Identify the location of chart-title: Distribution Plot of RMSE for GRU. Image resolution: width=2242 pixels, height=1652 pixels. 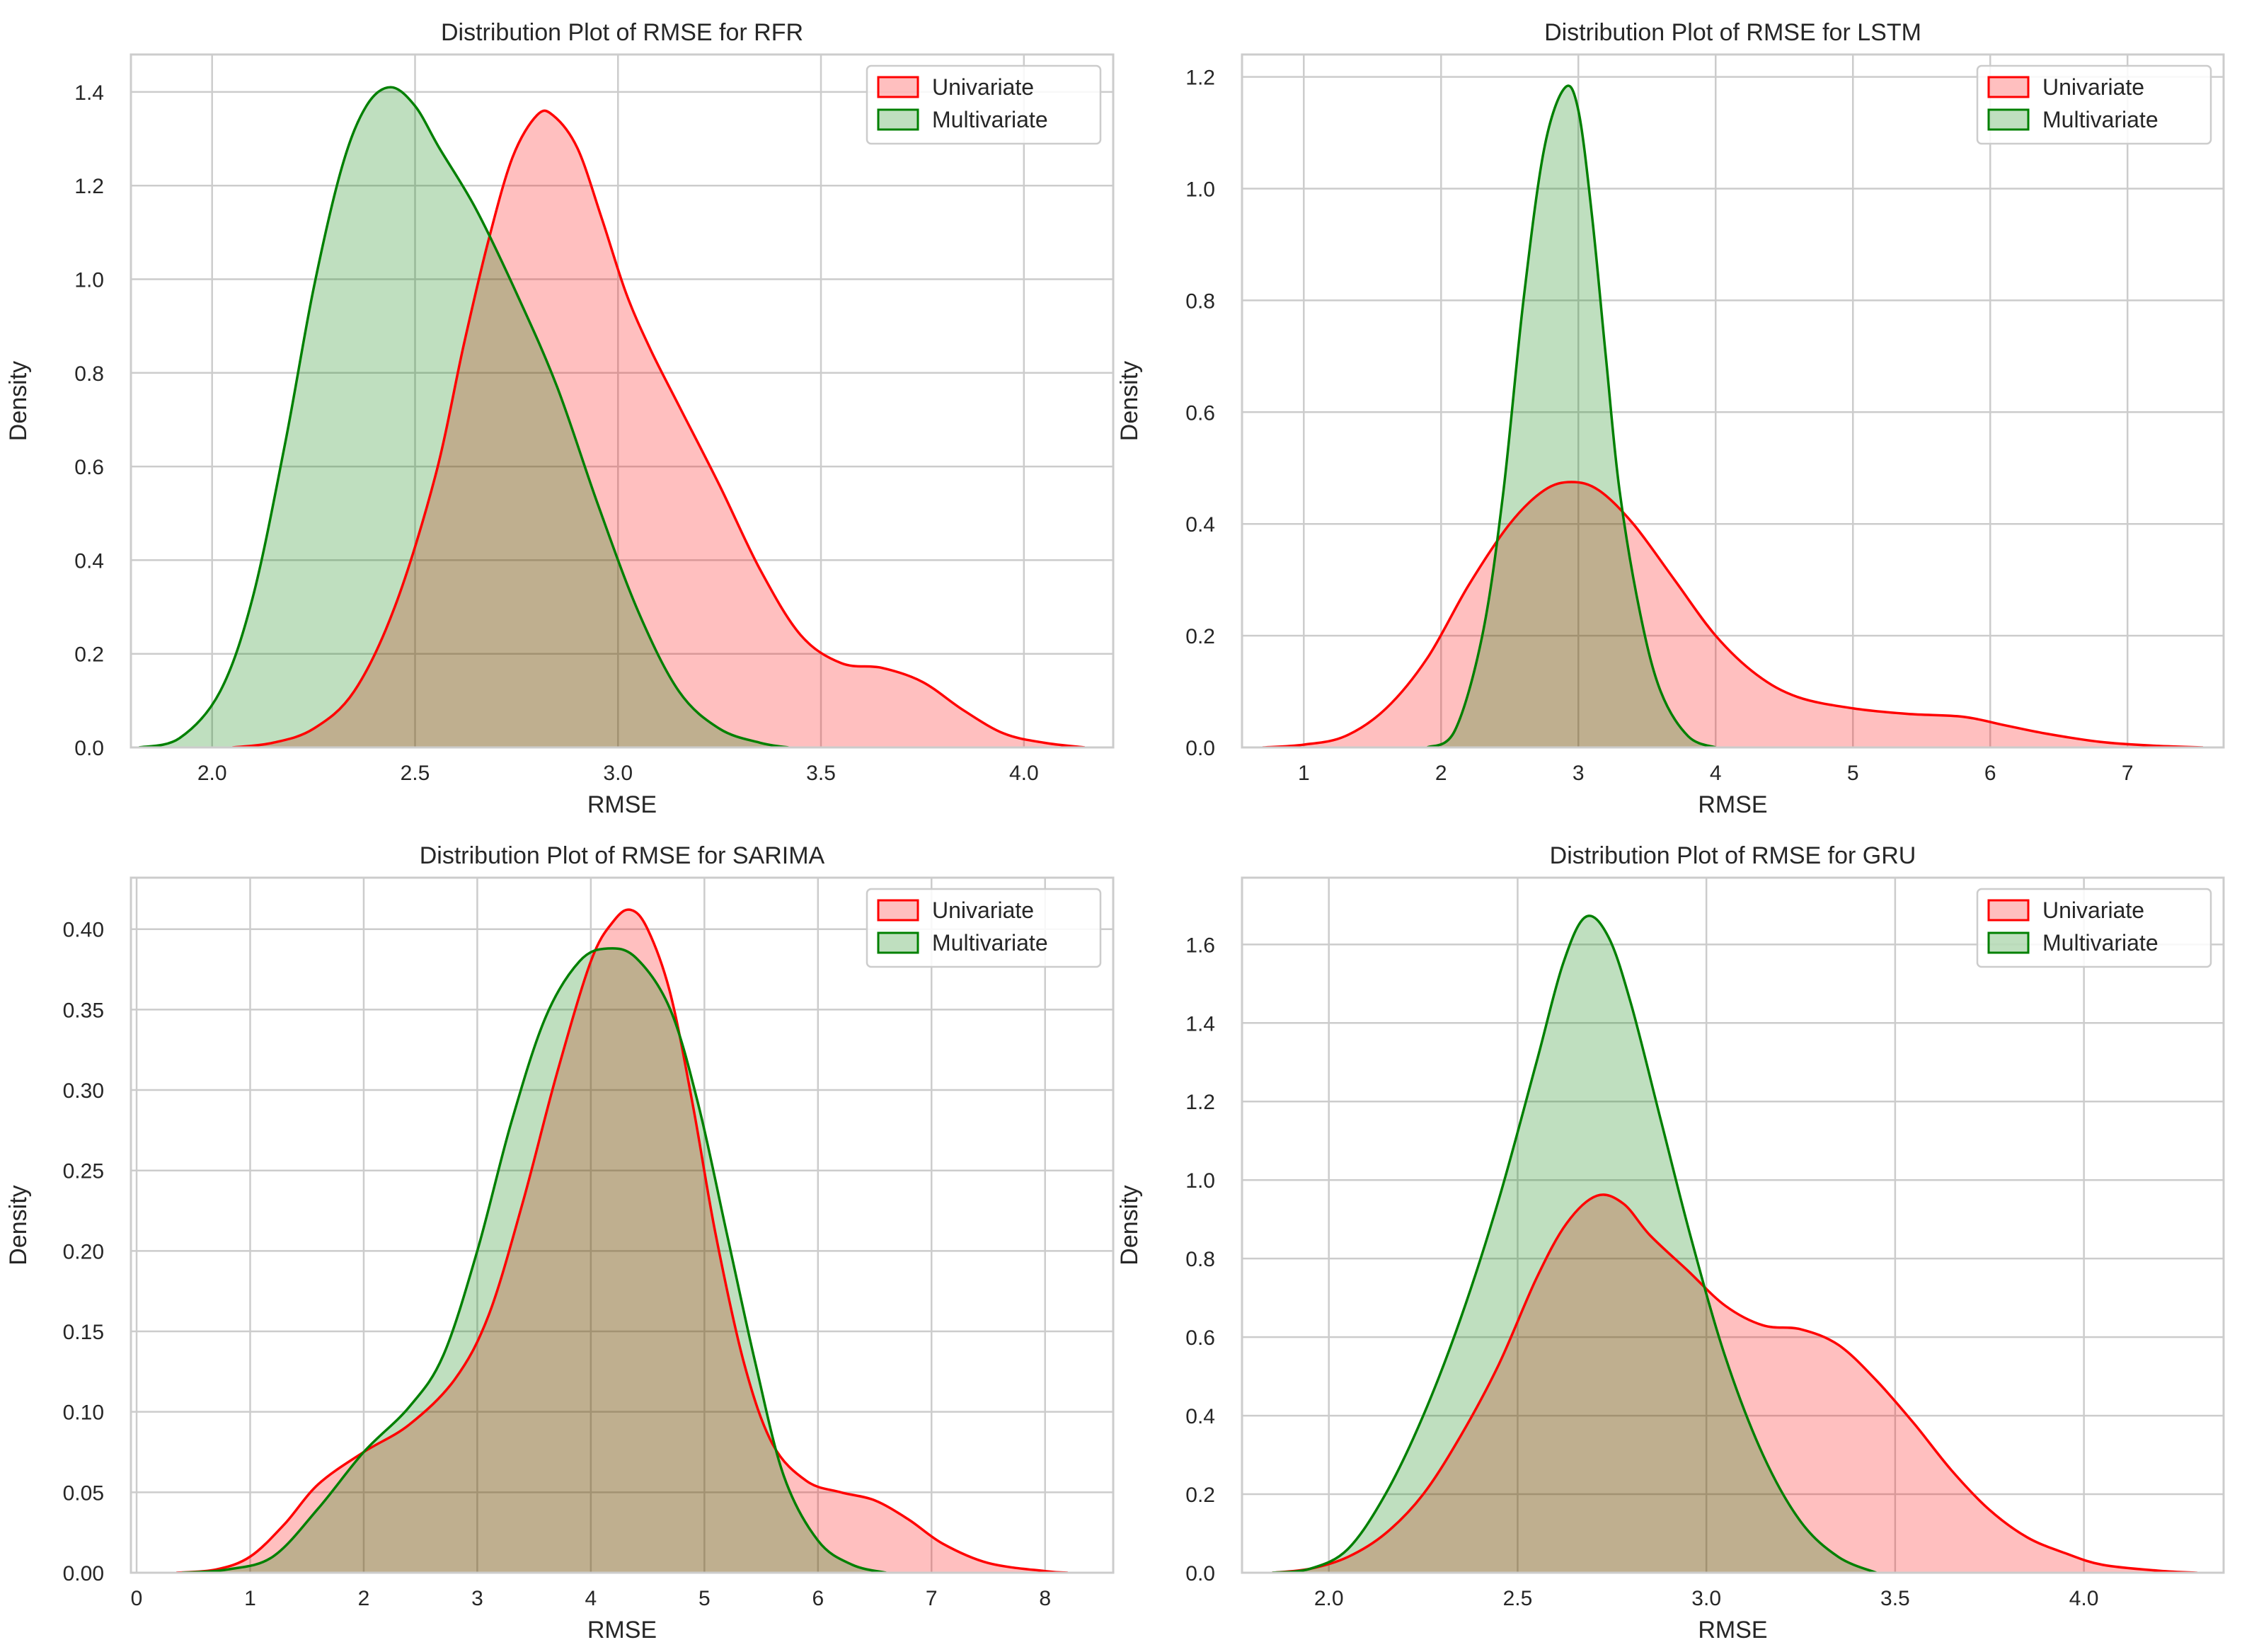
(1733, 855).